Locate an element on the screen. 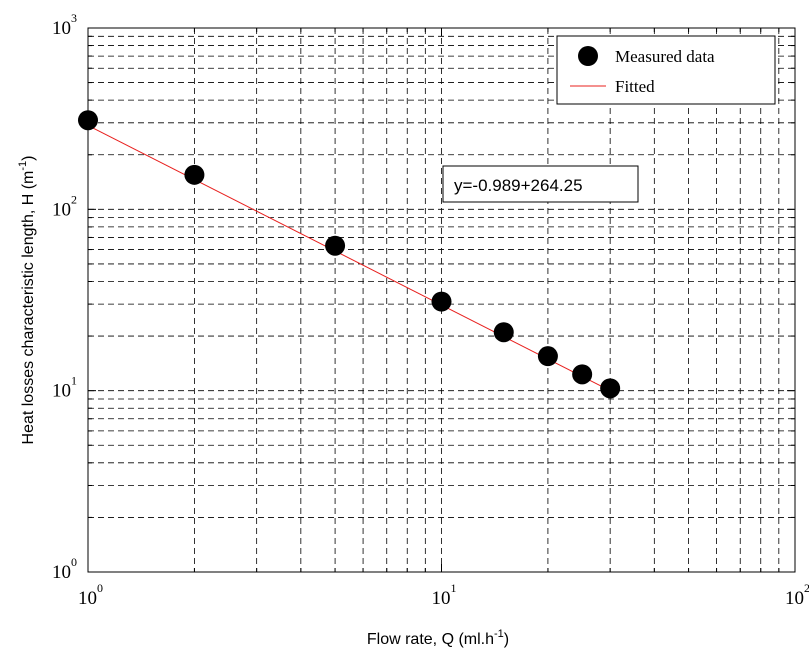  legend-marker-measured is located at coordinates (588, 56).